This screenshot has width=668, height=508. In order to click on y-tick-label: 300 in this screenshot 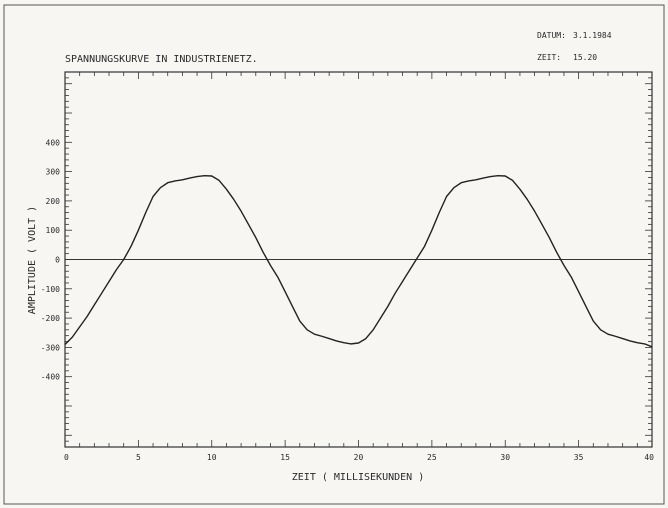, I will do `click(53, 172)`.